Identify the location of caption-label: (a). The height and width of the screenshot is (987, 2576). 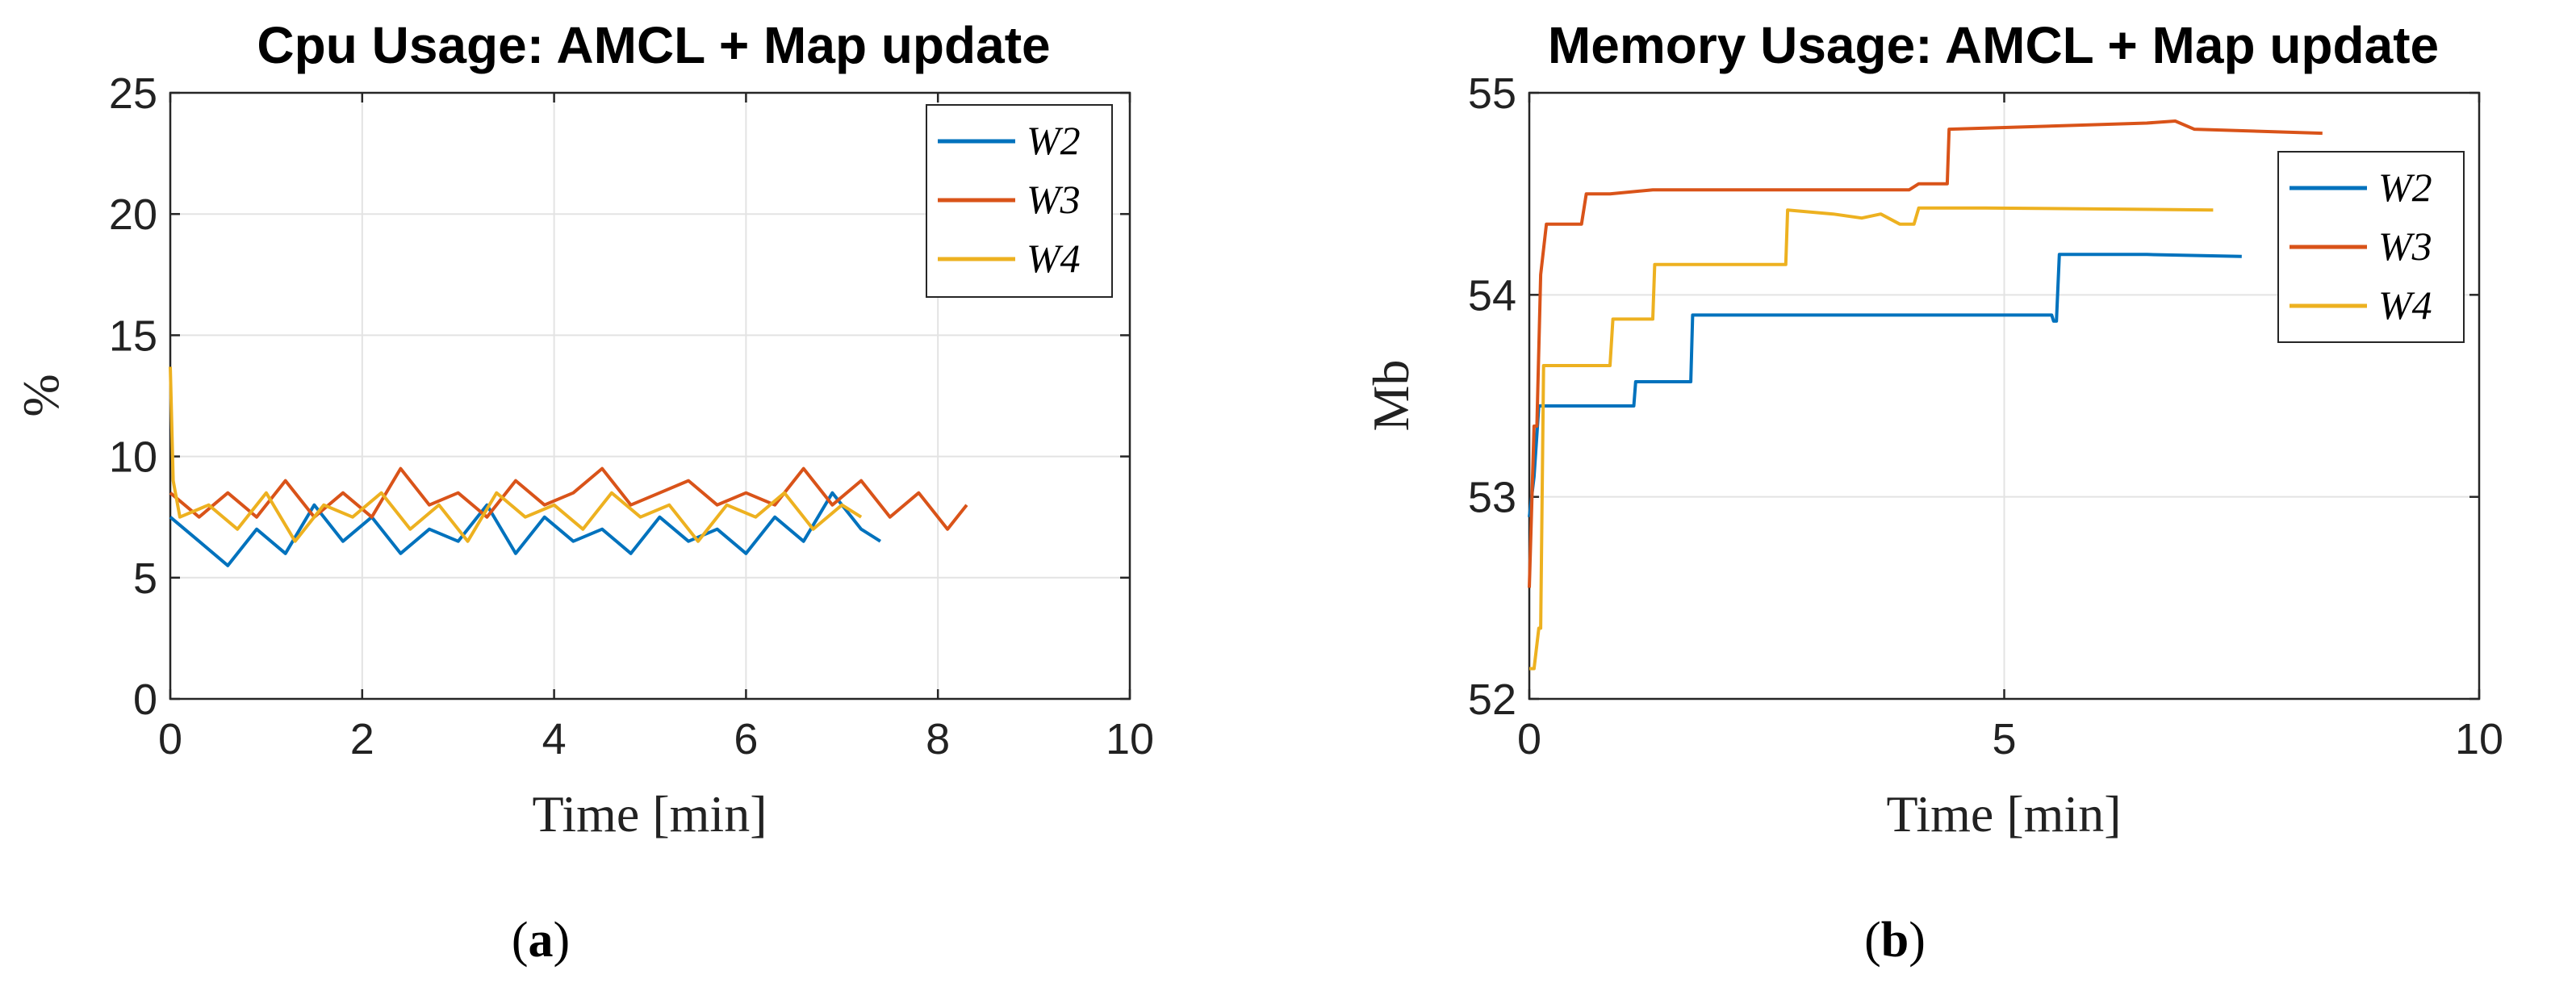
(541, 940).